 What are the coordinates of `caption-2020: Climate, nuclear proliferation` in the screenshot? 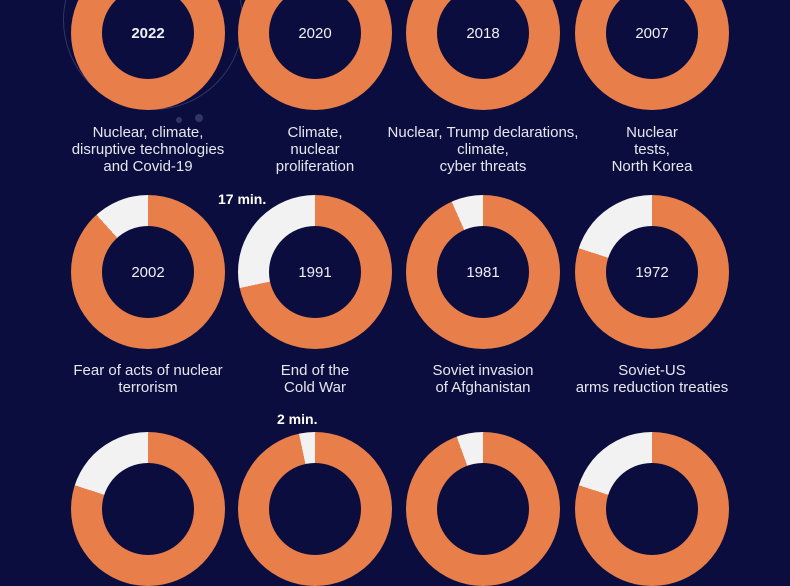 It's located at (315, 149).